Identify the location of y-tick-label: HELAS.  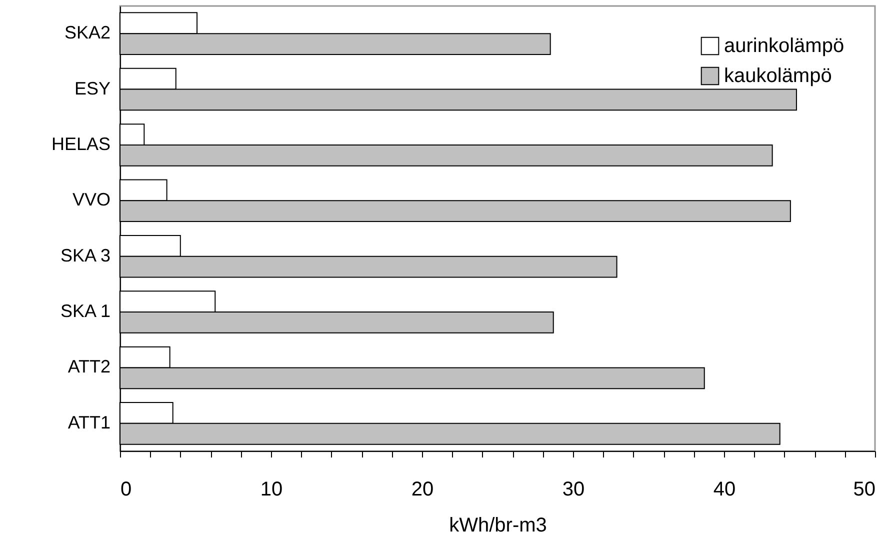
(80, 144).